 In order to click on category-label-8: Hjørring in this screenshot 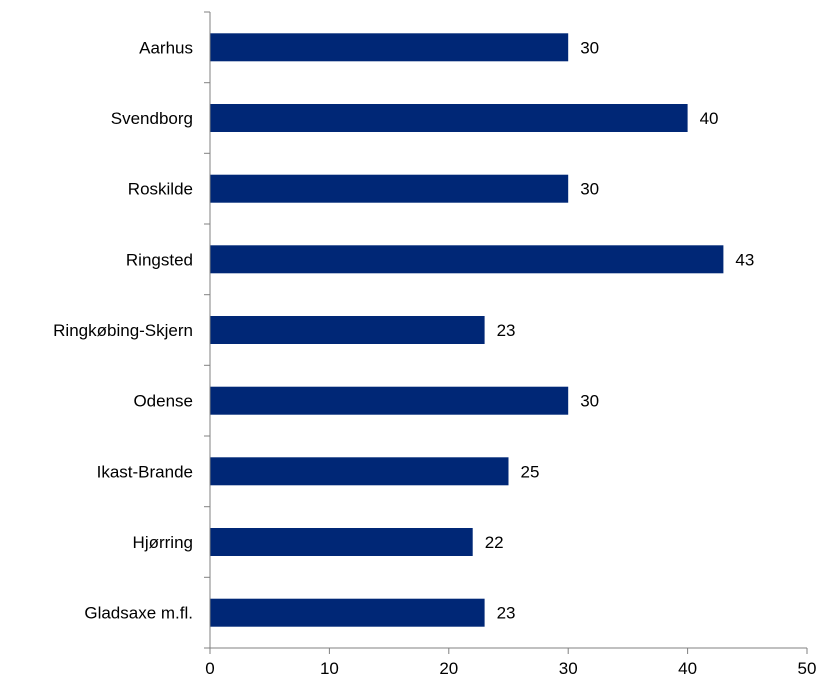, I will do `click(163, 542)`.